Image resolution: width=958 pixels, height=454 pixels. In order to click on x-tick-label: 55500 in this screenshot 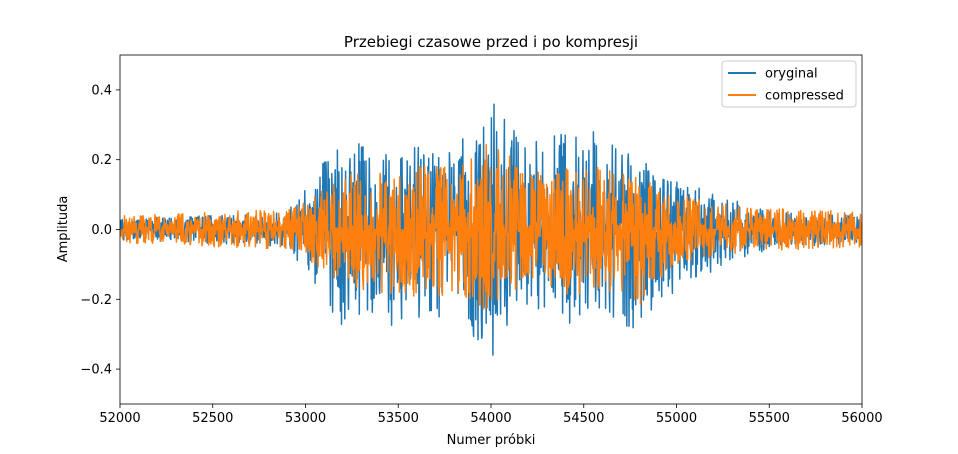, I will do `click(769, 418)`.